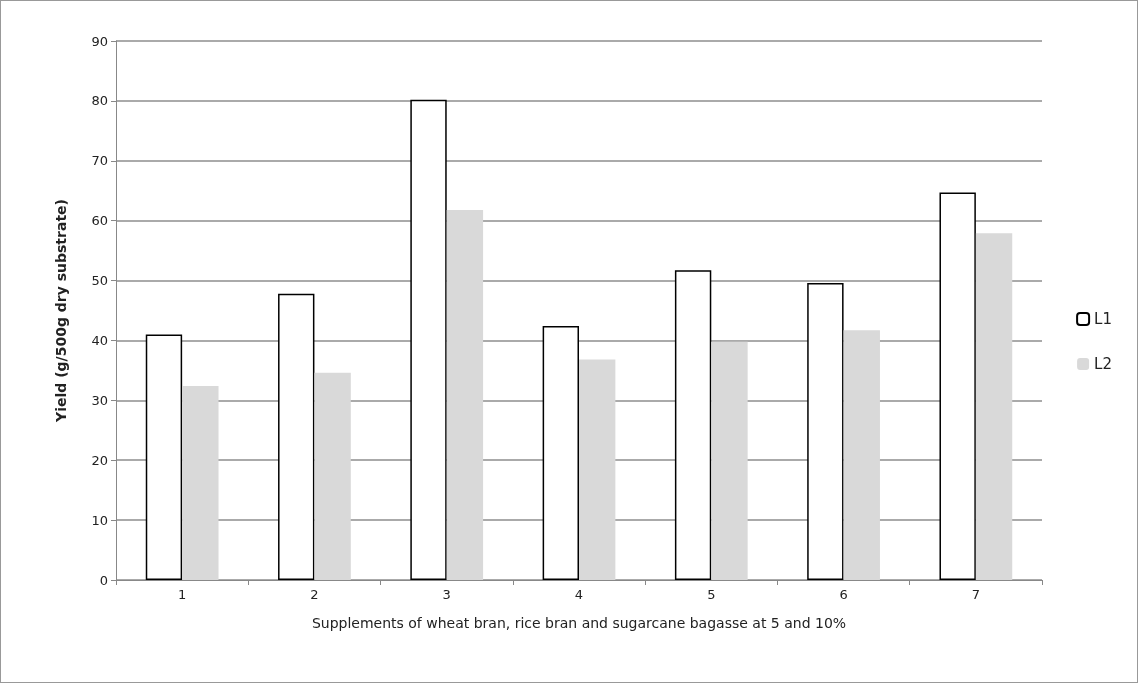  Describe the element at coordinates (579, 594) in the screenshot. I see `x-tick-label: 4` at that location.